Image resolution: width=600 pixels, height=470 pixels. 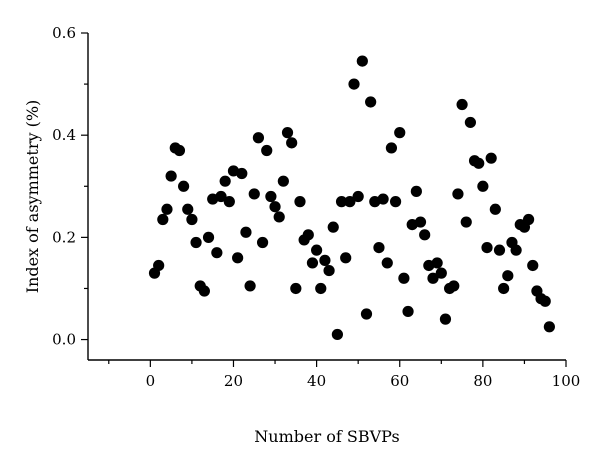 I want to click on x-tick-label: 40, so click(x=316, y=381).